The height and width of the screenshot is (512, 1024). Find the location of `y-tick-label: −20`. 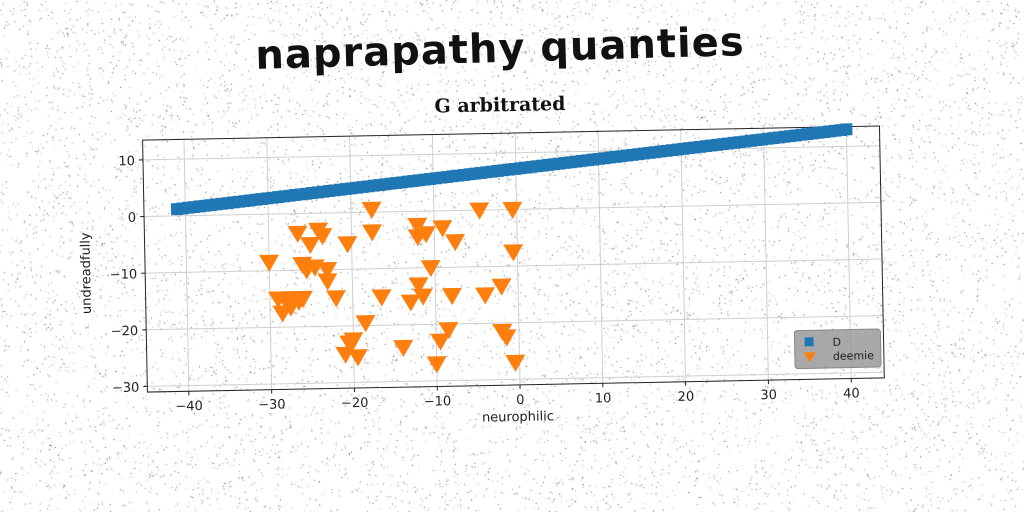

y-tick-label: −20 is located at coordinates (125, 332).